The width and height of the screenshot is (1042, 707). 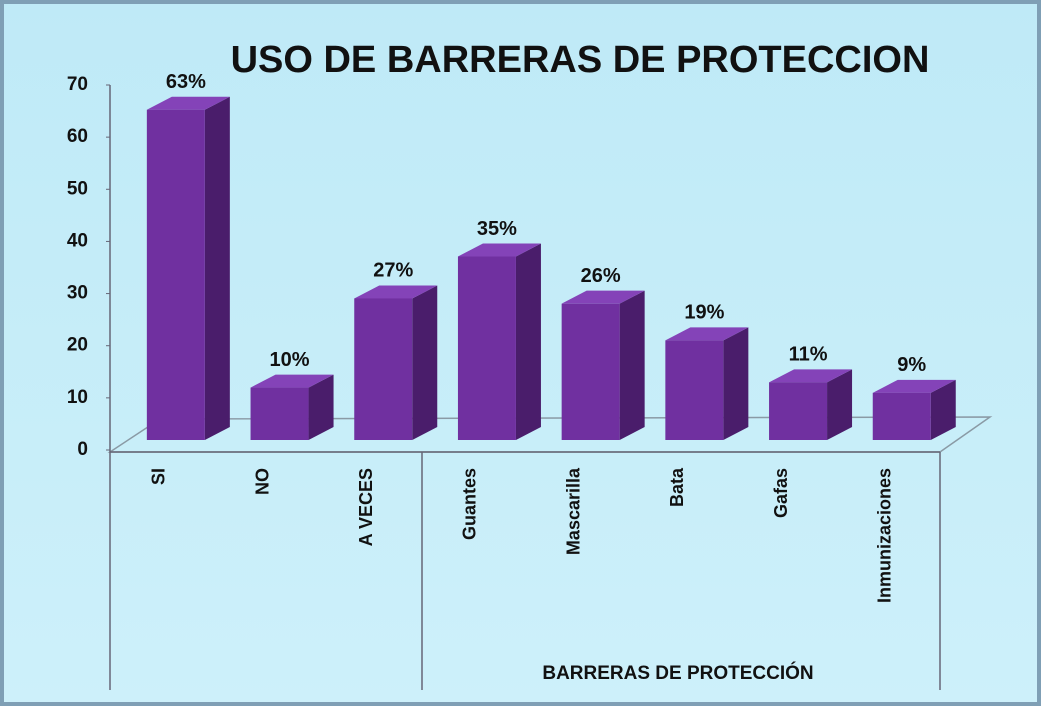 What do you see at coordinates (159, 476) in the screenshot?
I see `x-tick-label: SI` at bounding box center [159, 476].